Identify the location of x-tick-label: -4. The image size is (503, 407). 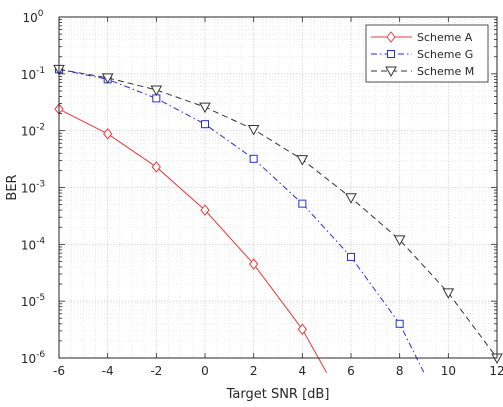
(108, 371).